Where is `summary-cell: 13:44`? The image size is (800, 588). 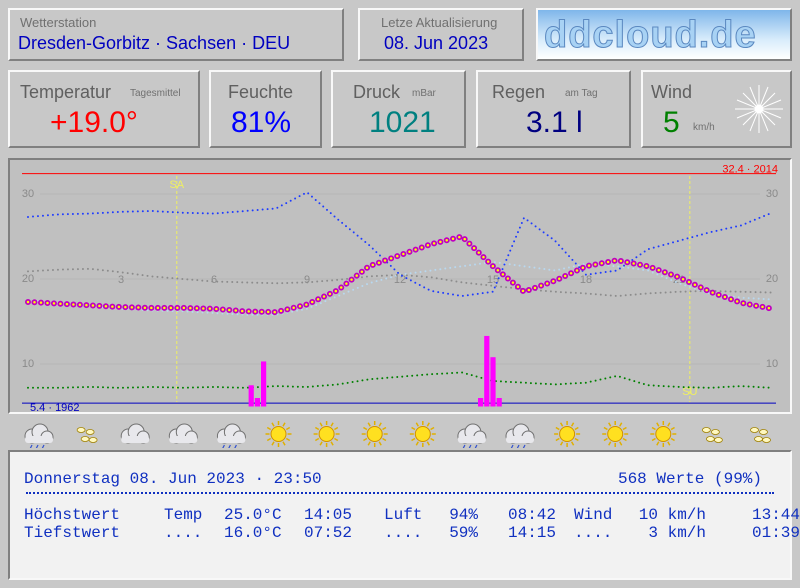
summary-cell: 13:44 is located at coordinates (776, 515).